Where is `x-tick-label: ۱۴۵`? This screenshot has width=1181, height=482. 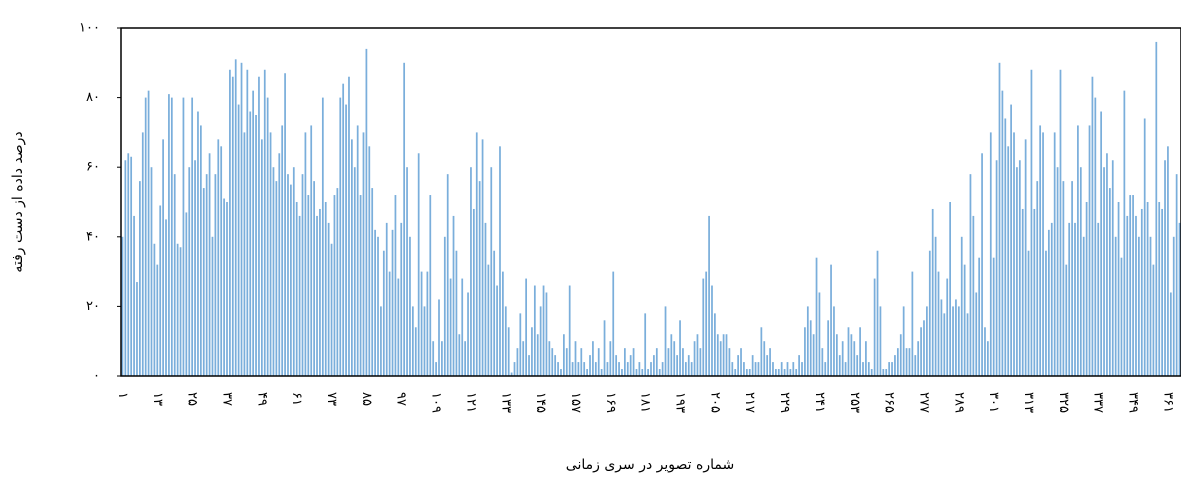 x-tick-label: ۱۴۵ is located at coordinates (540, 402).